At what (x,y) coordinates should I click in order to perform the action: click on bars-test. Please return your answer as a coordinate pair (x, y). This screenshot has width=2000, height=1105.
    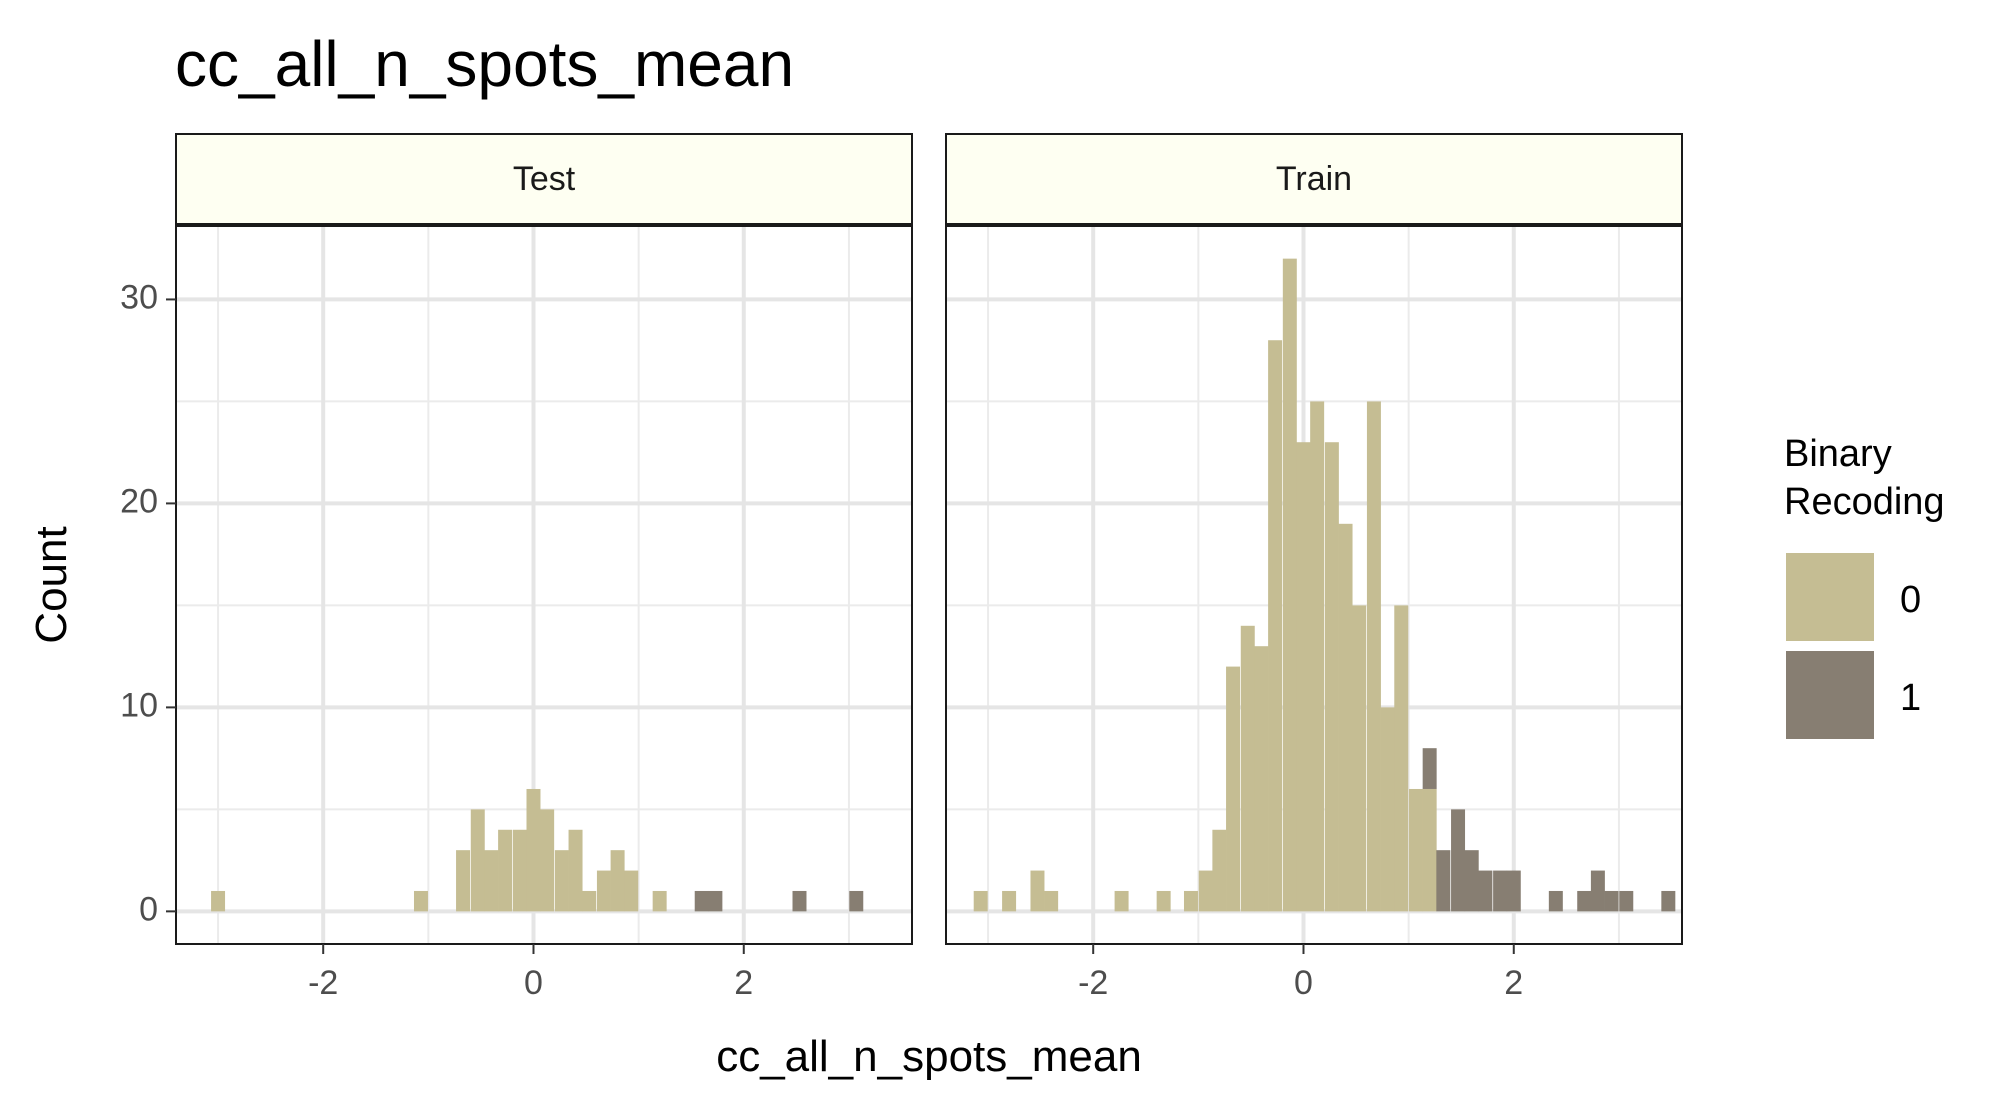
    Looking at the image, I should click on (537, 850).